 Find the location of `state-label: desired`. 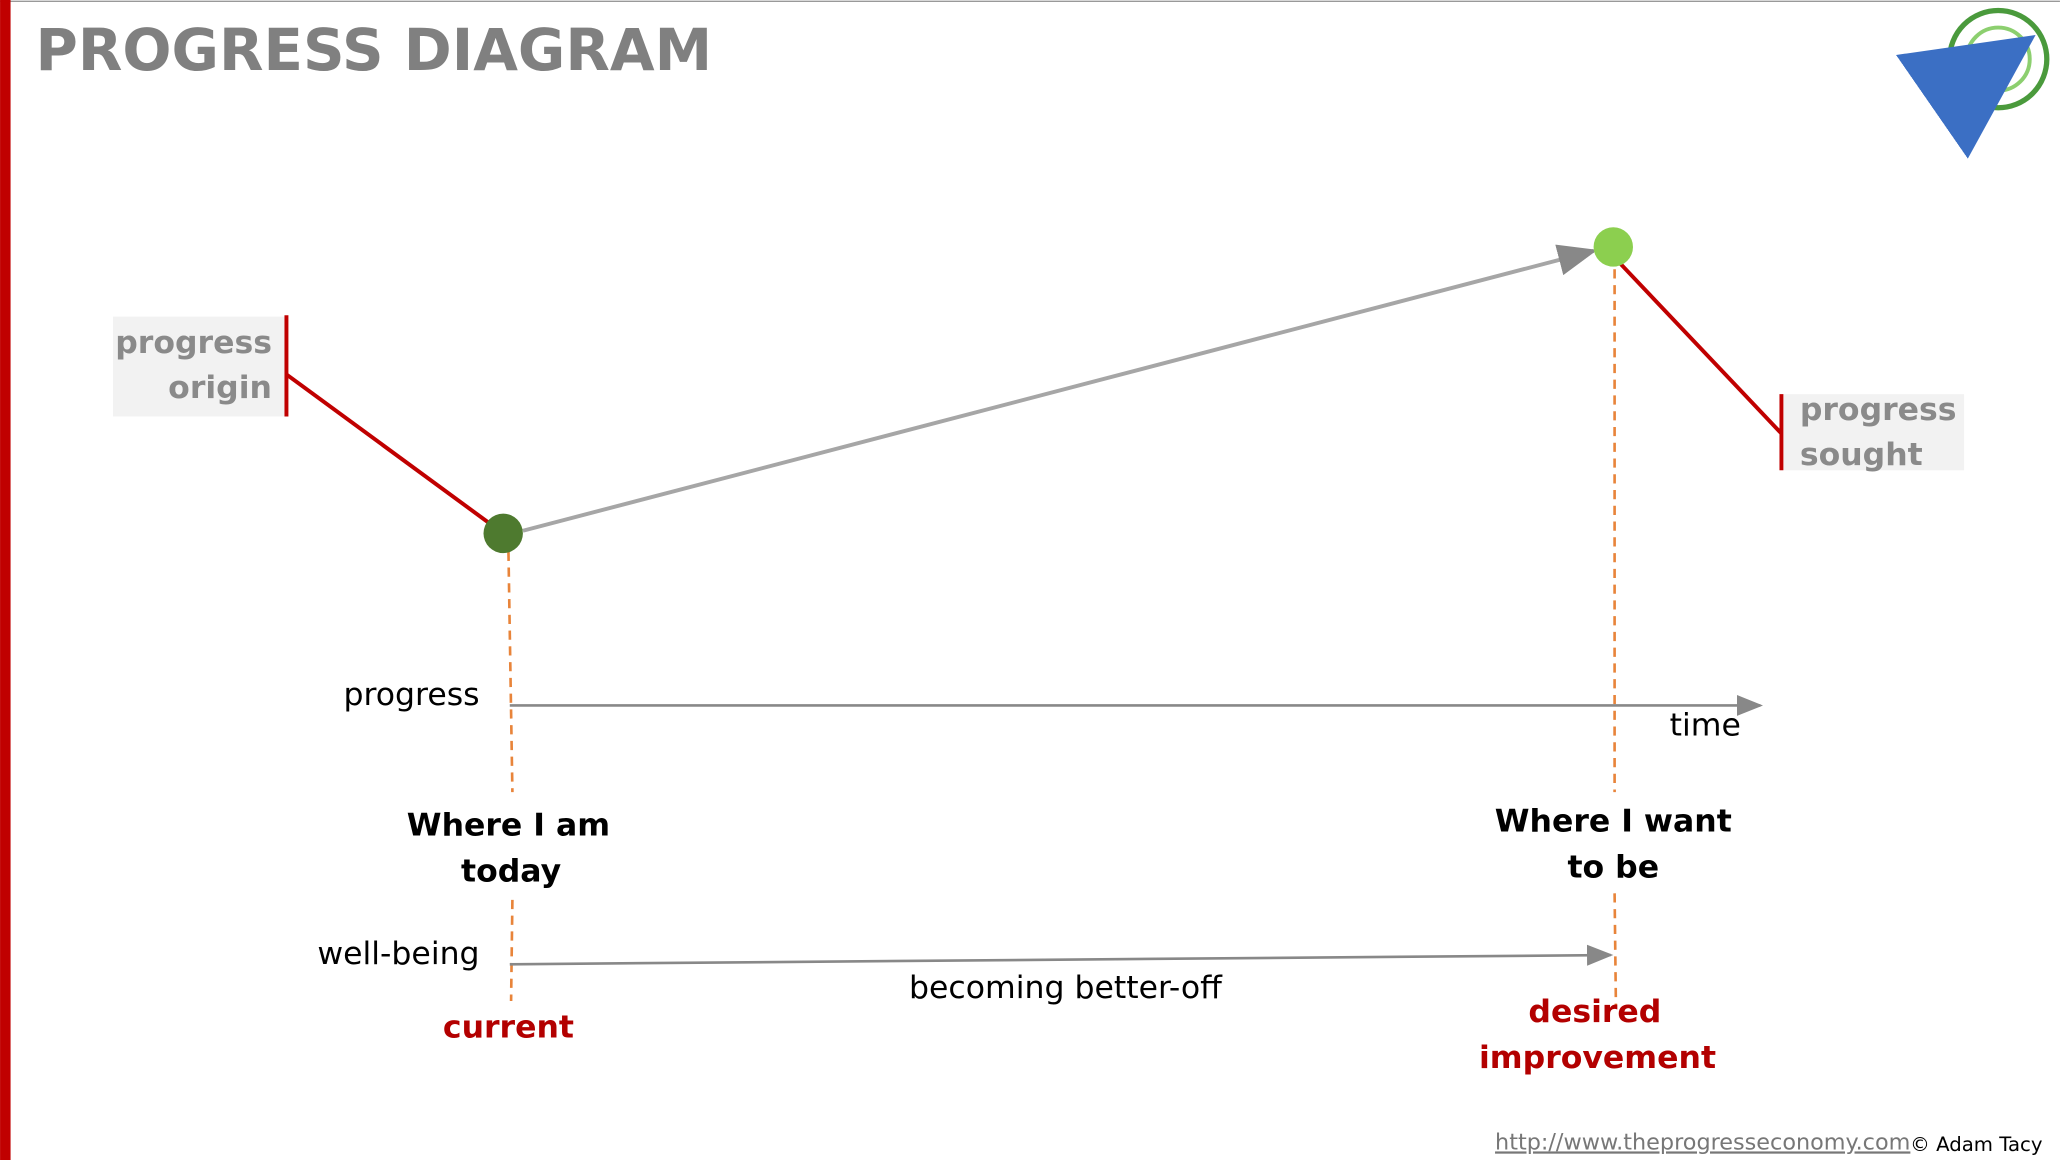

state-label: desired is located at coordinates (1594, 1012).